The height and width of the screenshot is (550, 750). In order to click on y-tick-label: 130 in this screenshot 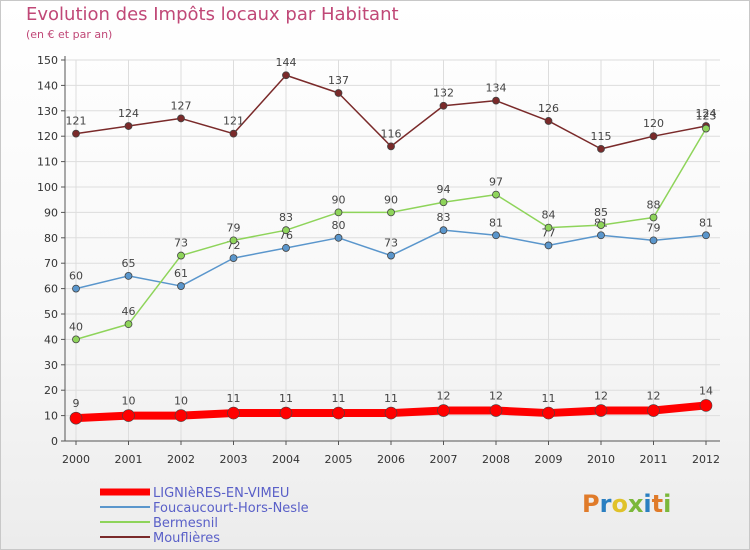, I will do `click(47, 111)`.